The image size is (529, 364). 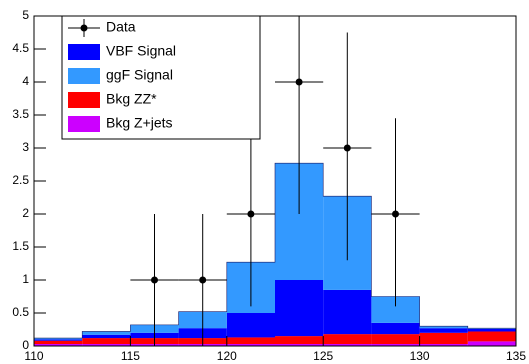 I want to click on x-tick-label: 110, so click(x=33, y=356).